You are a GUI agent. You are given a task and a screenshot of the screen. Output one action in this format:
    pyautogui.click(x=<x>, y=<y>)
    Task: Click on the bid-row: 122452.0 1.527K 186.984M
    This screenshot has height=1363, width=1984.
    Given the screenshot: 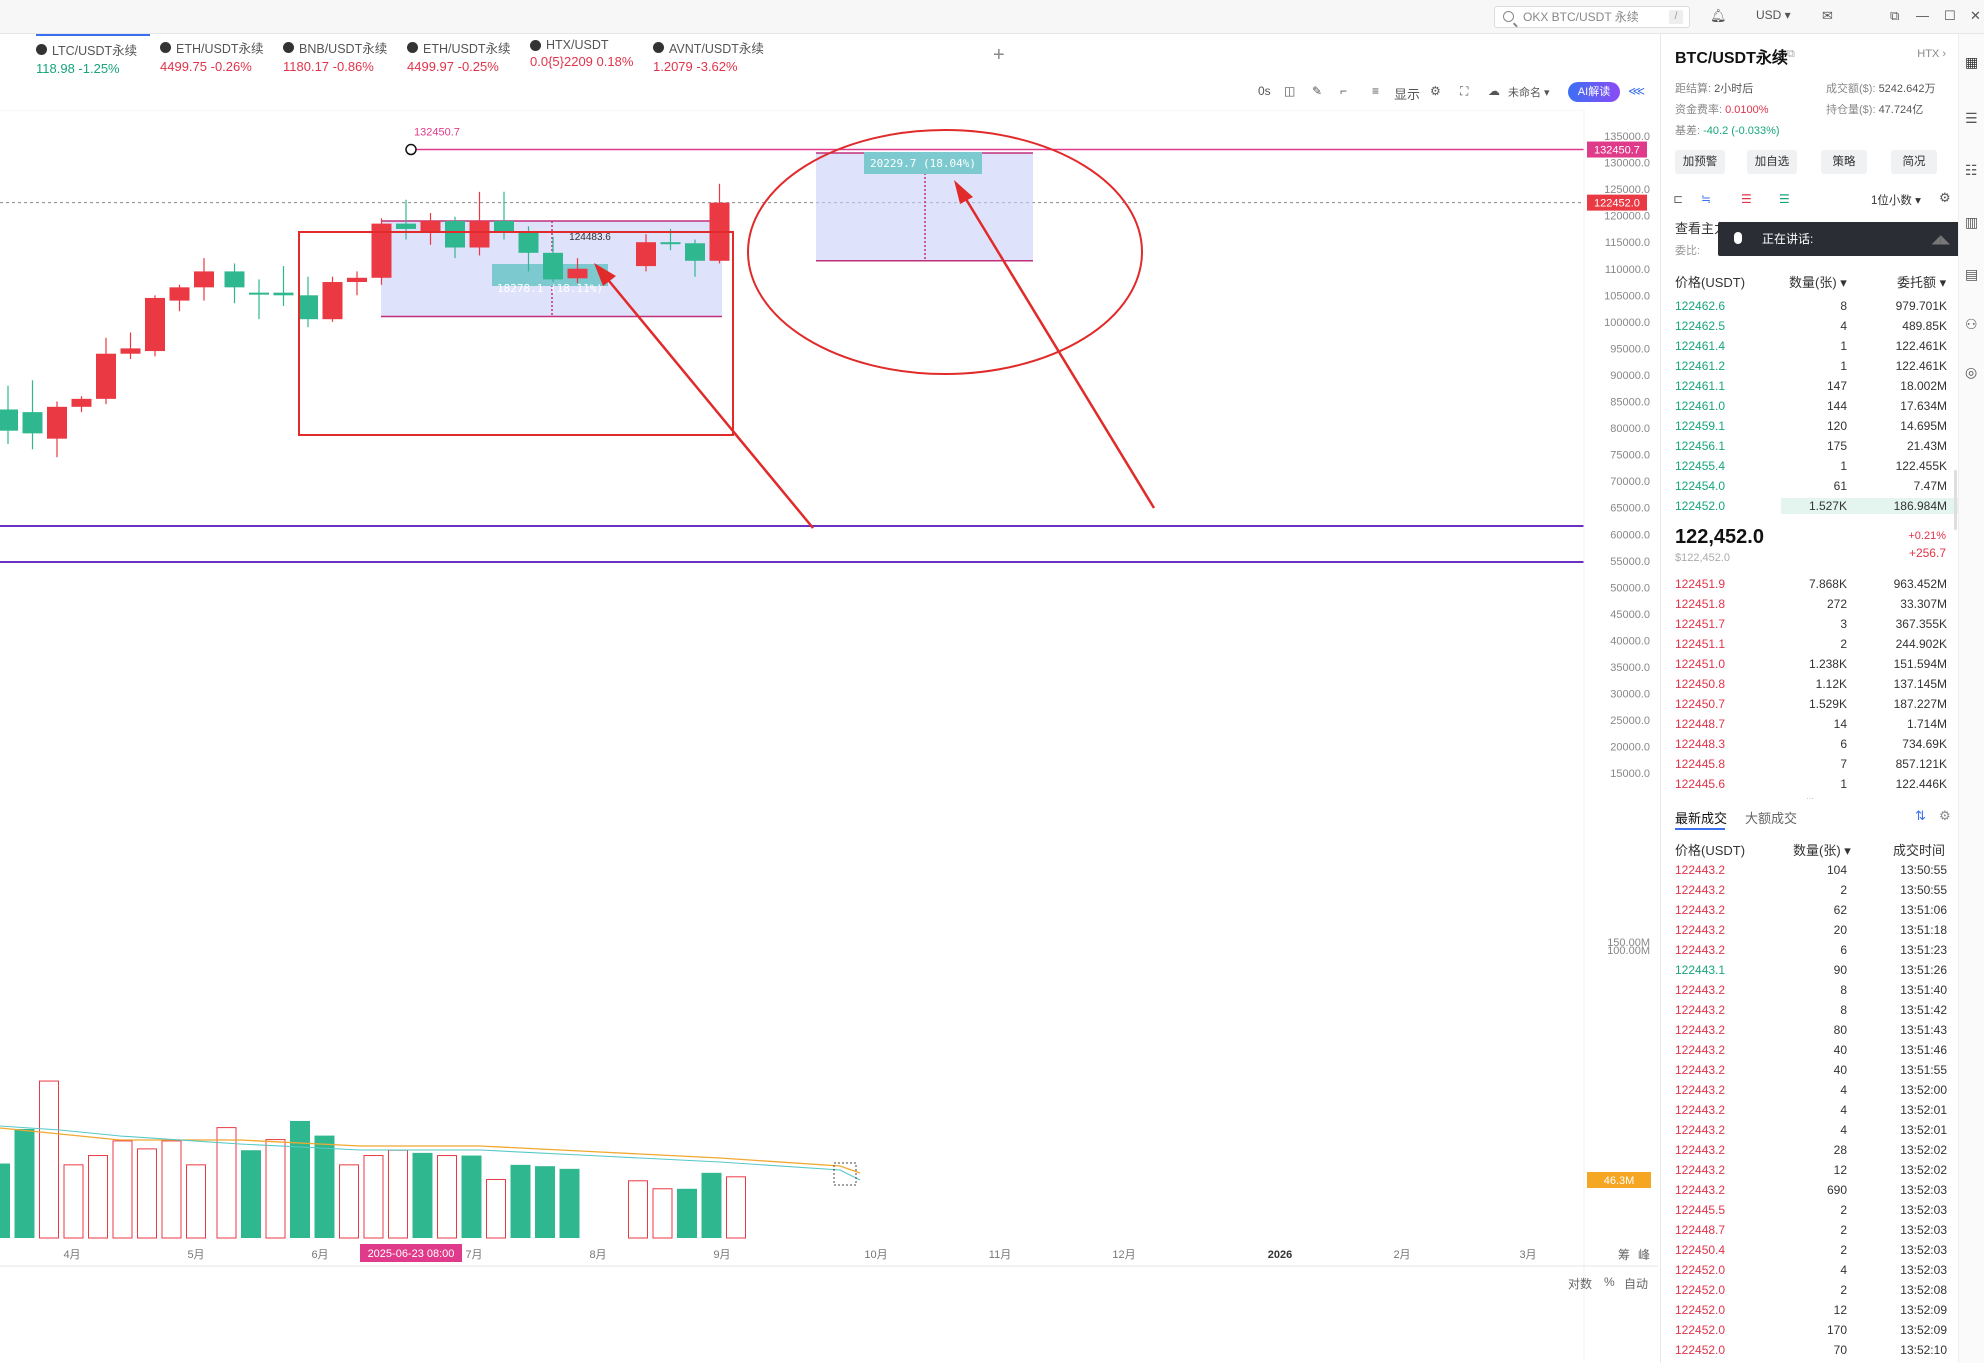 What is the action you would take?
    pyautogui.click(x=1810, y=506)
    